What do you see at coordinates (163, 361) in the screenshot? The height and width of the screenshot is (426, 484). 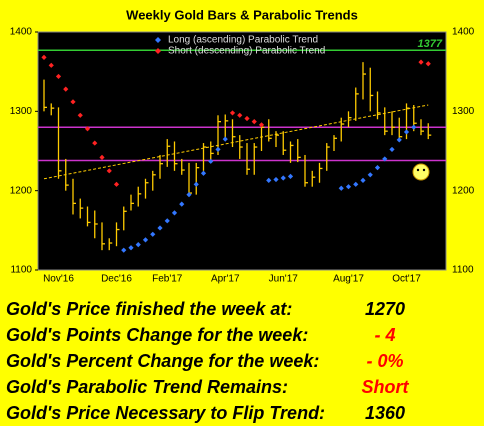 I see `row-label: Gold's Percent Change for the week:` at bounding box center [163, 361].